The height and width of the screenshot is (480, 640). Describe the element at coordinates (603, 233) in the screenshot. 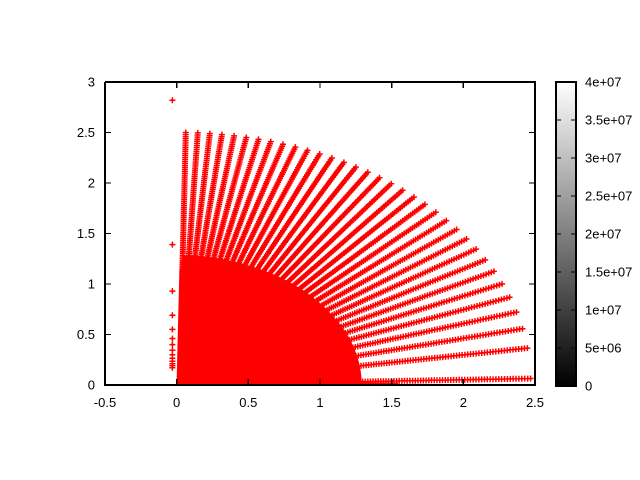

I see `colorbar-tick-label: 2e+07` at that location.